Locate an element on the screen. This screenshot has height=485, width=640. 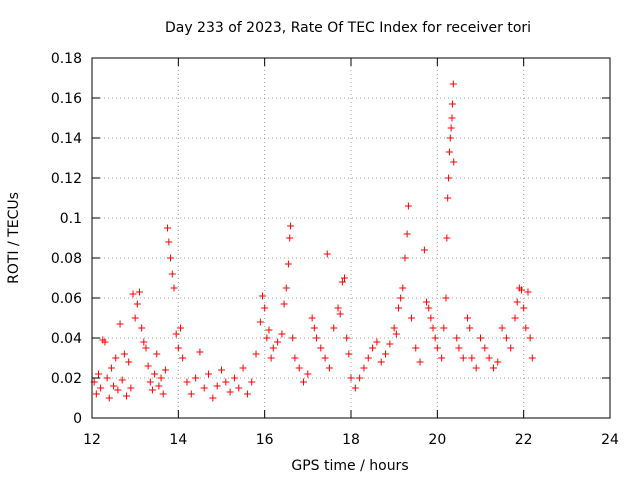
y-tick-label: 0.12 is located at coordinates (66, 179).